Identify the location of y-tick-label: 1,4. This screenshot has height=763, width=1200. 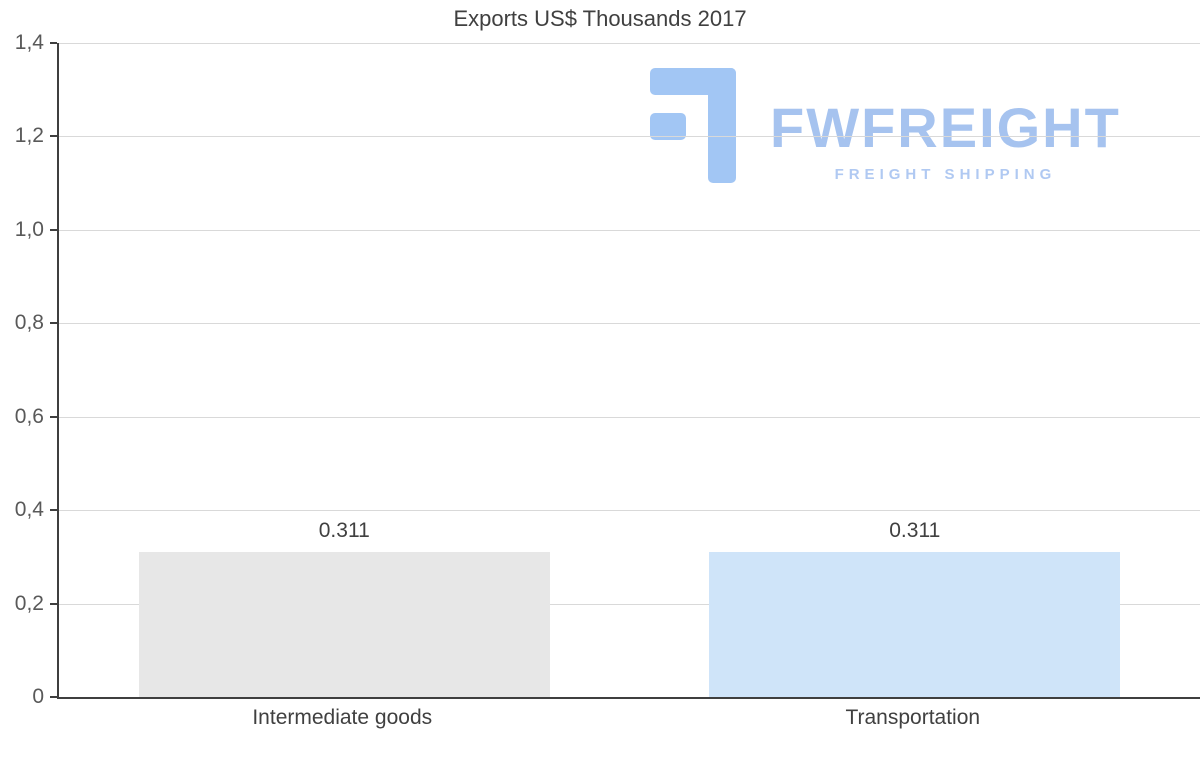
(29, 42).